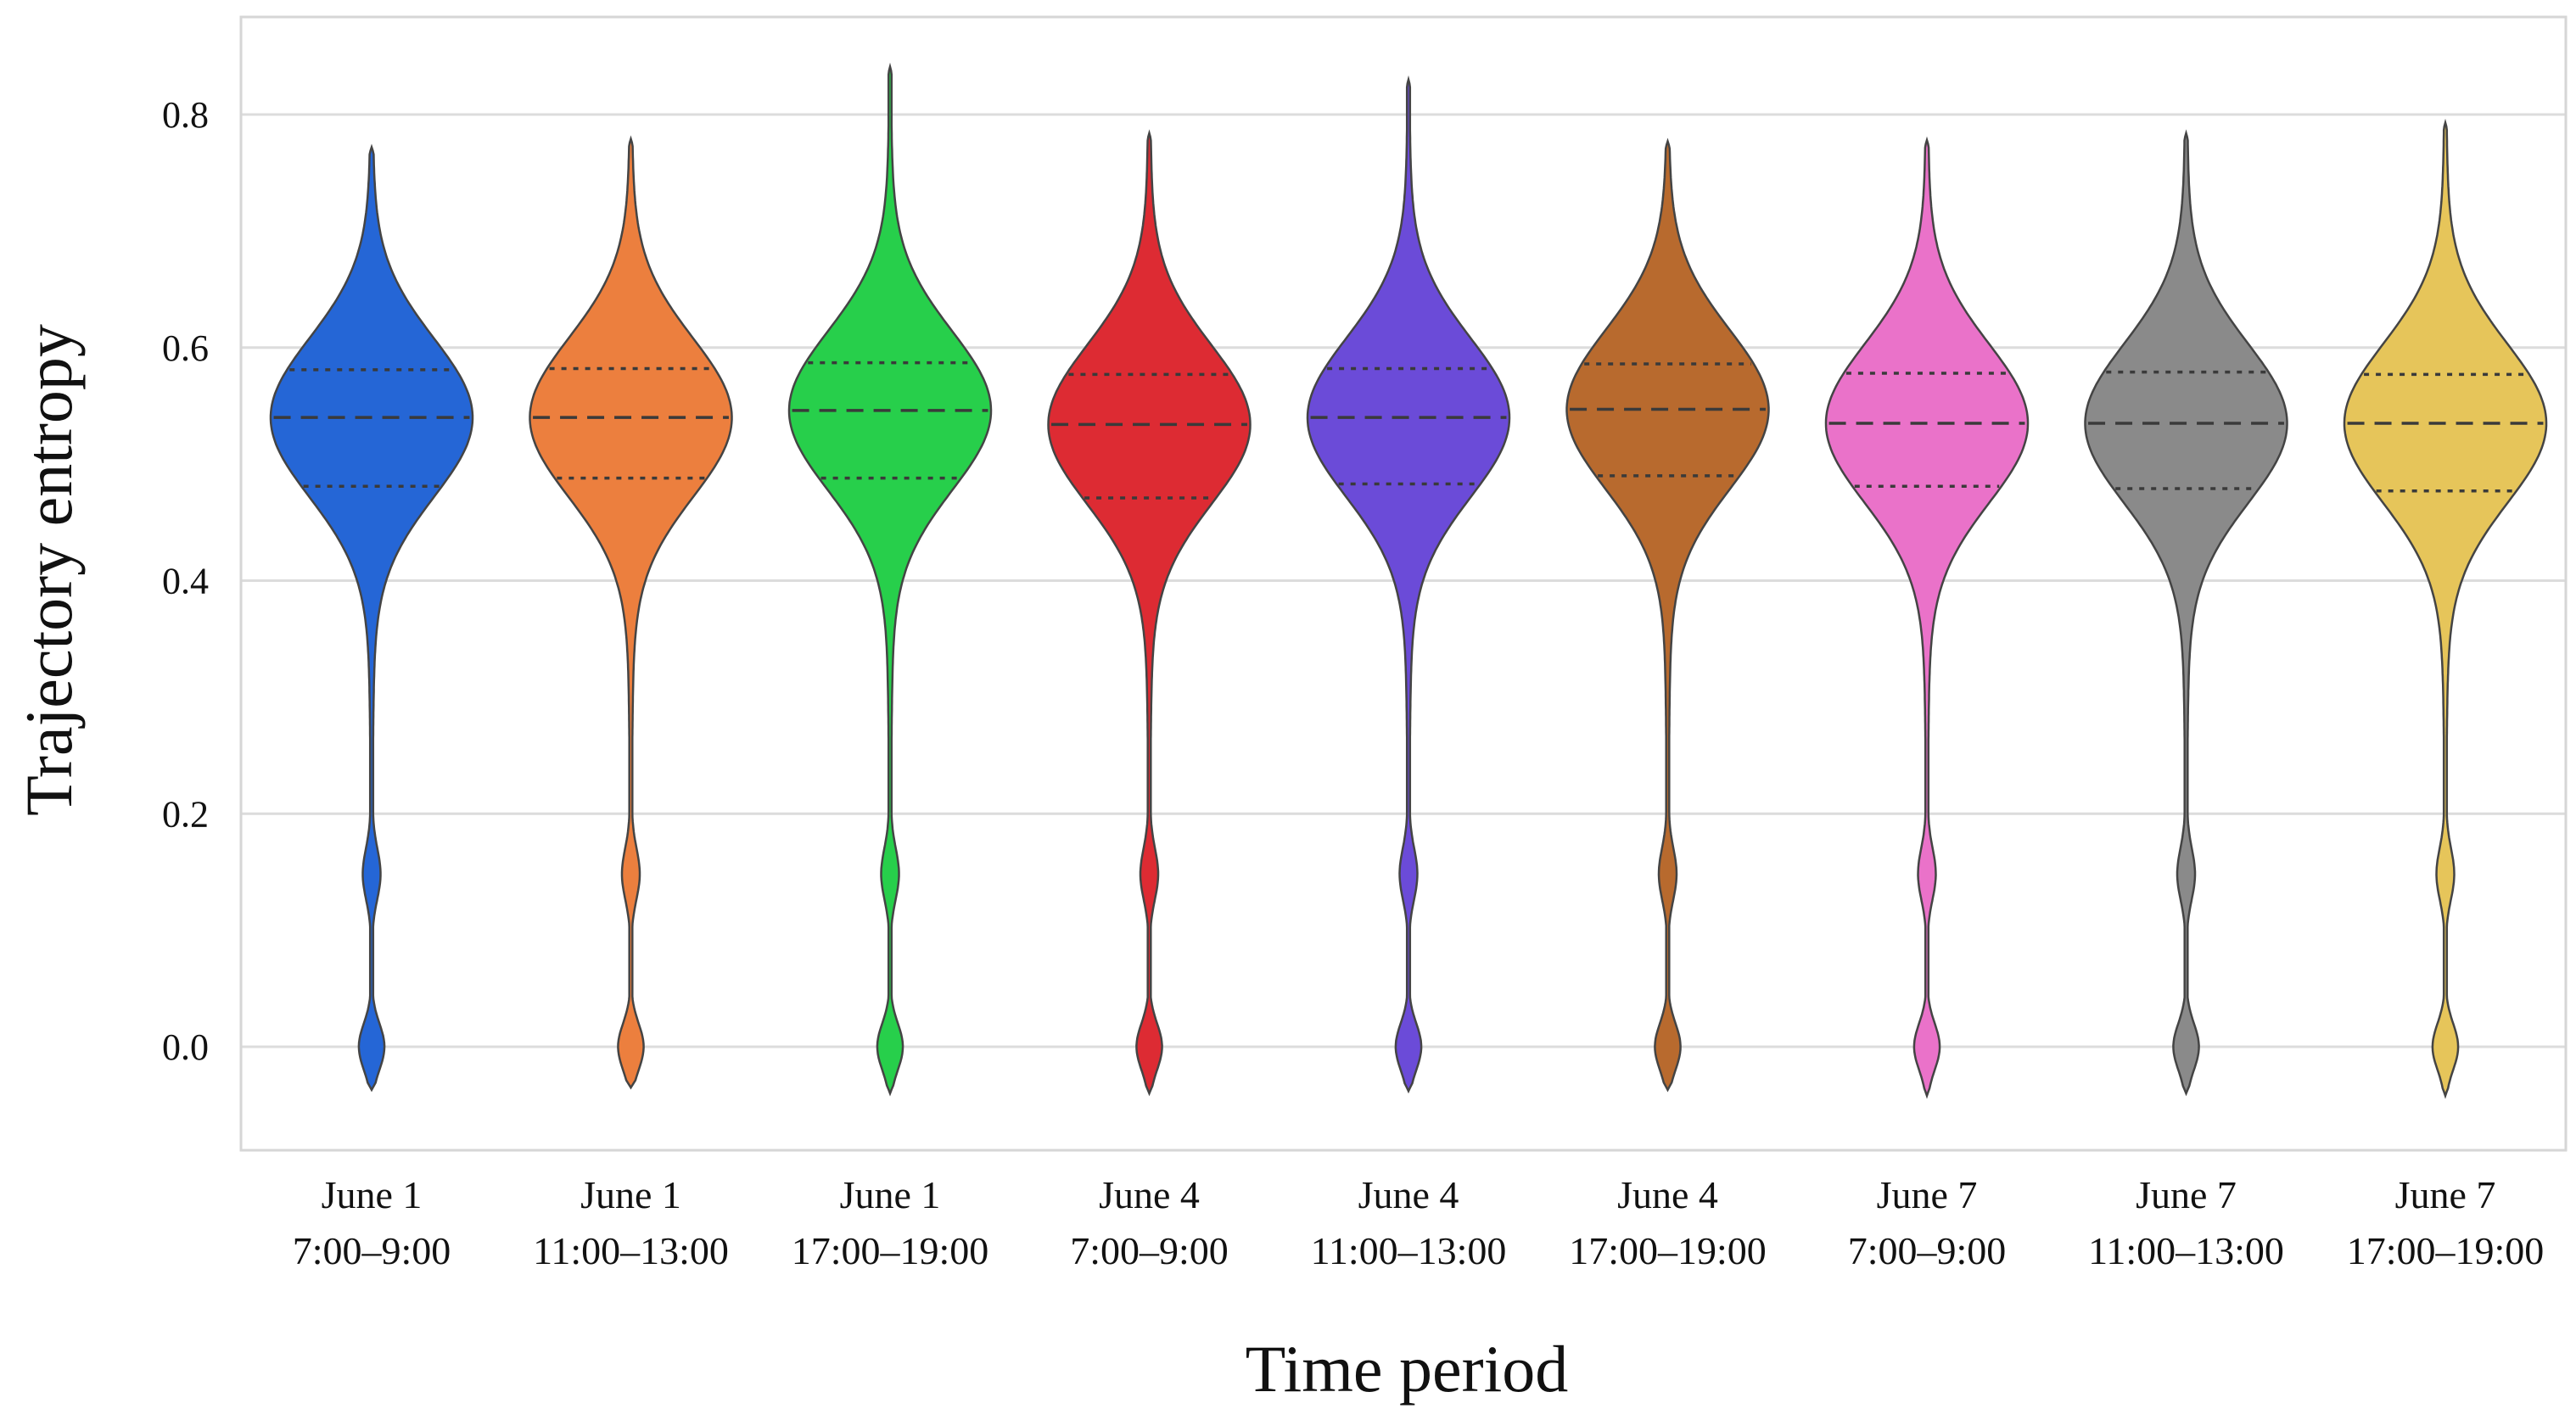 The width and height of the screenshot is (2576, 1420). Describe the element at coordinates (185, 115) in the screenshot. I see `y-tick-label: 0.8` at that location.